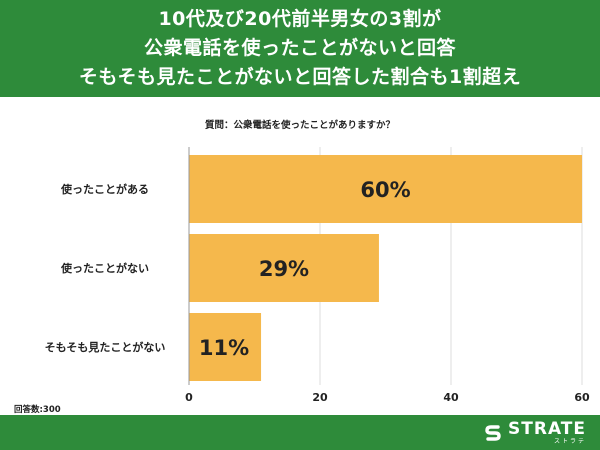 The image size is (600, 450). I want to click on value-label-1: 29%, so click(284, 269).